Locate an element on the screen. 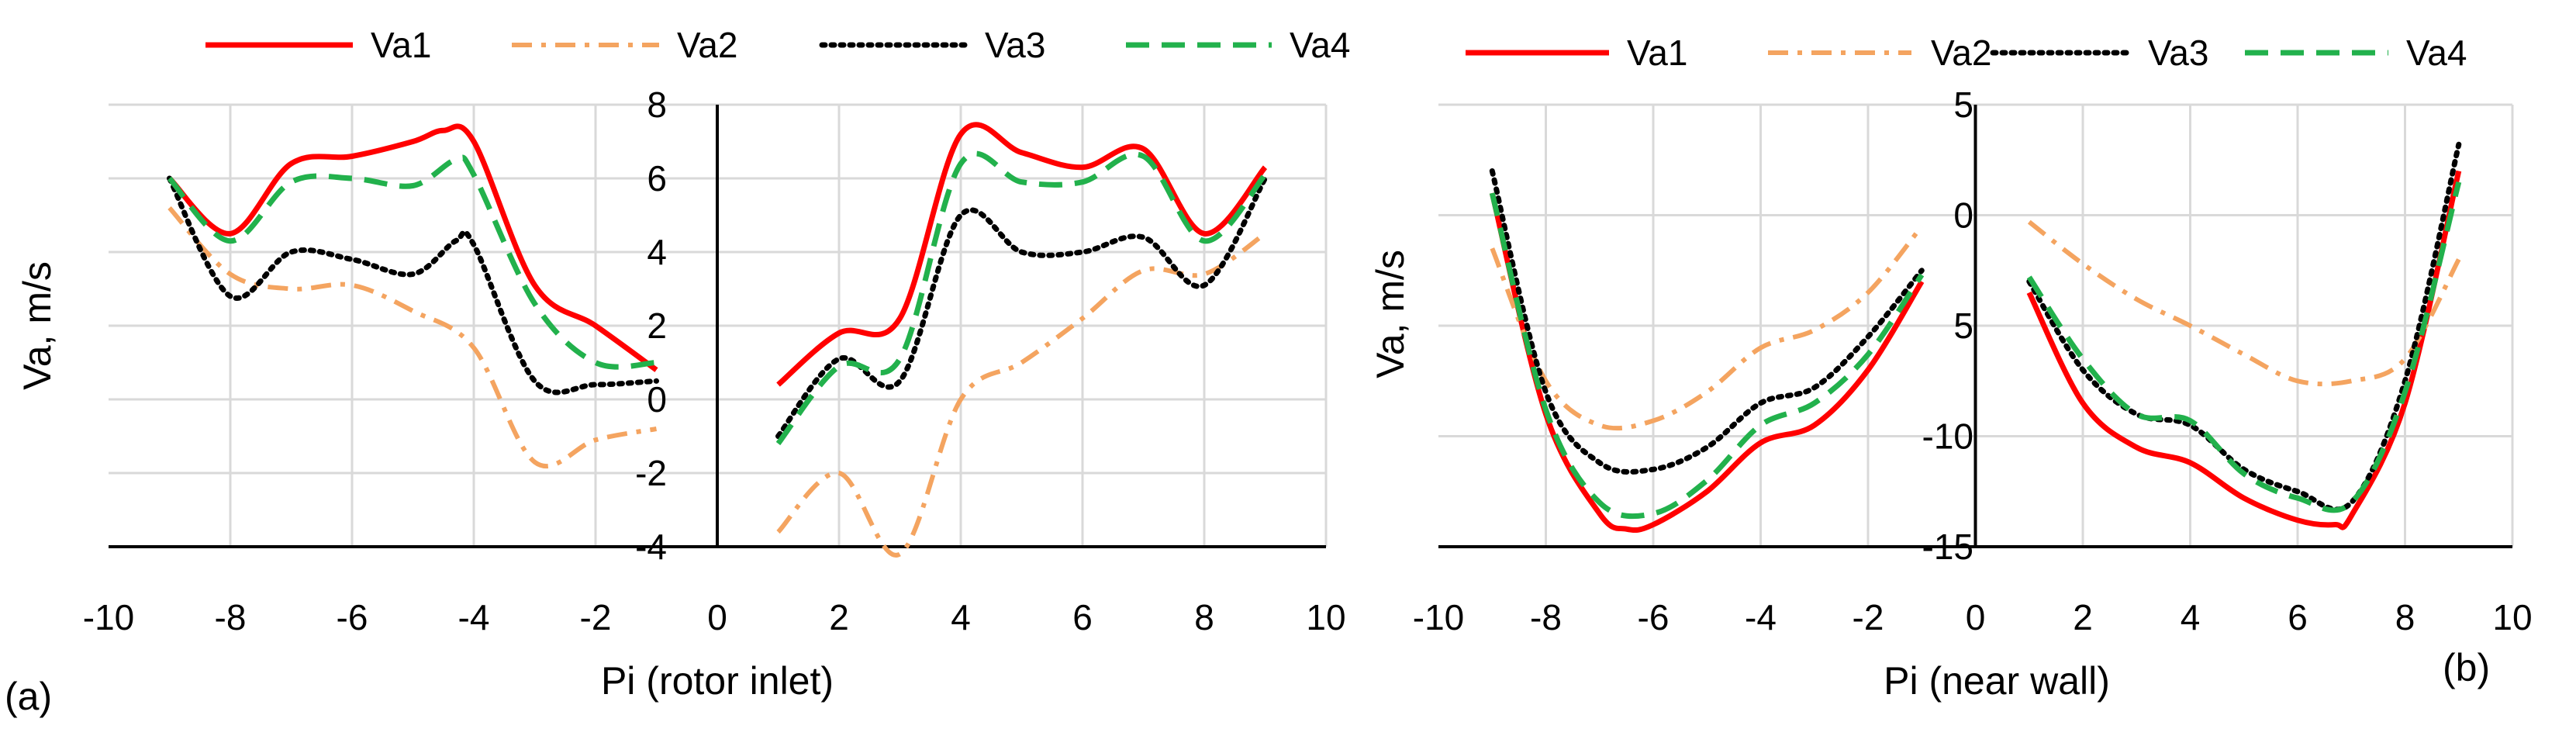  x-tick-label-a: 10 is located at coordinates (1325, 617).